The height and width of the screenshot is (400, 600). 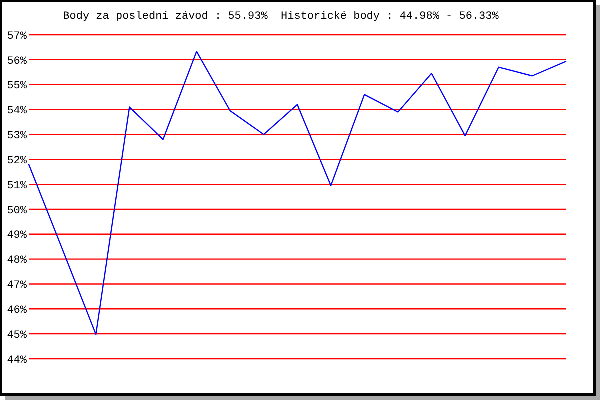 What do you see at coordinates (17, 36) in the screenshot?
I see `y-tick-label: 57%` at bounding box center [17, 36].